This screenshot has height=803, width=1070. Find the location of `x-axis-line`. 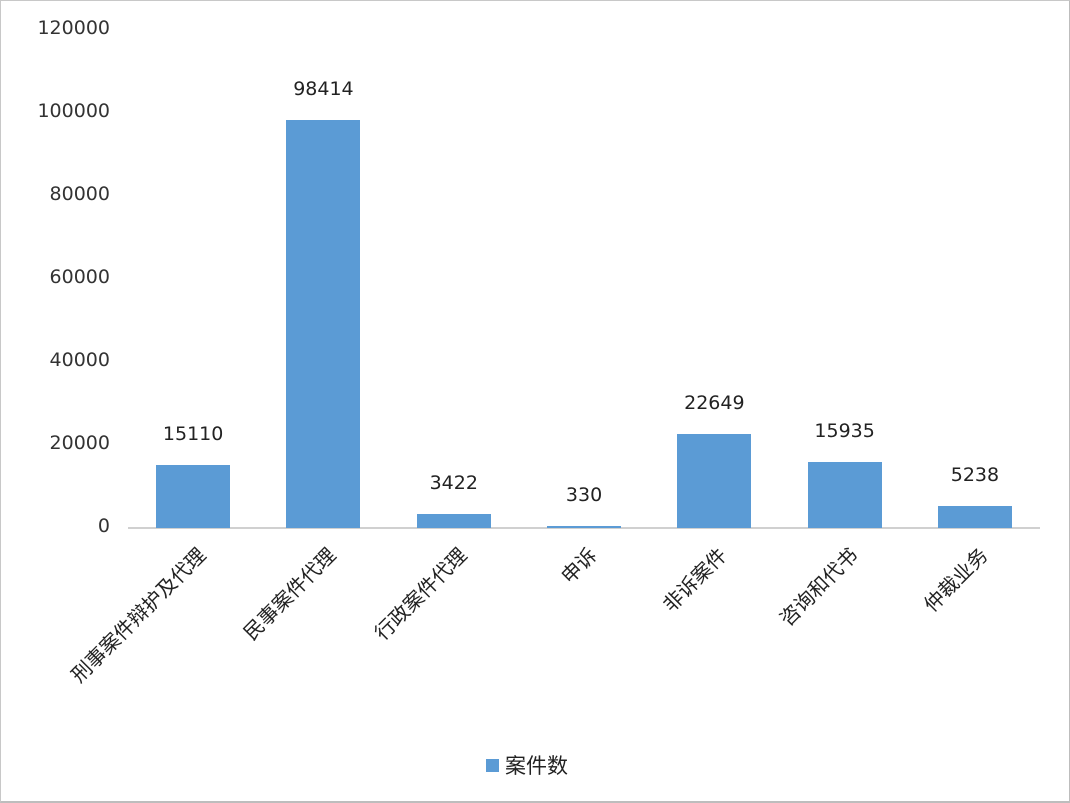

x-axis-line is located at coordinates (584, 528).